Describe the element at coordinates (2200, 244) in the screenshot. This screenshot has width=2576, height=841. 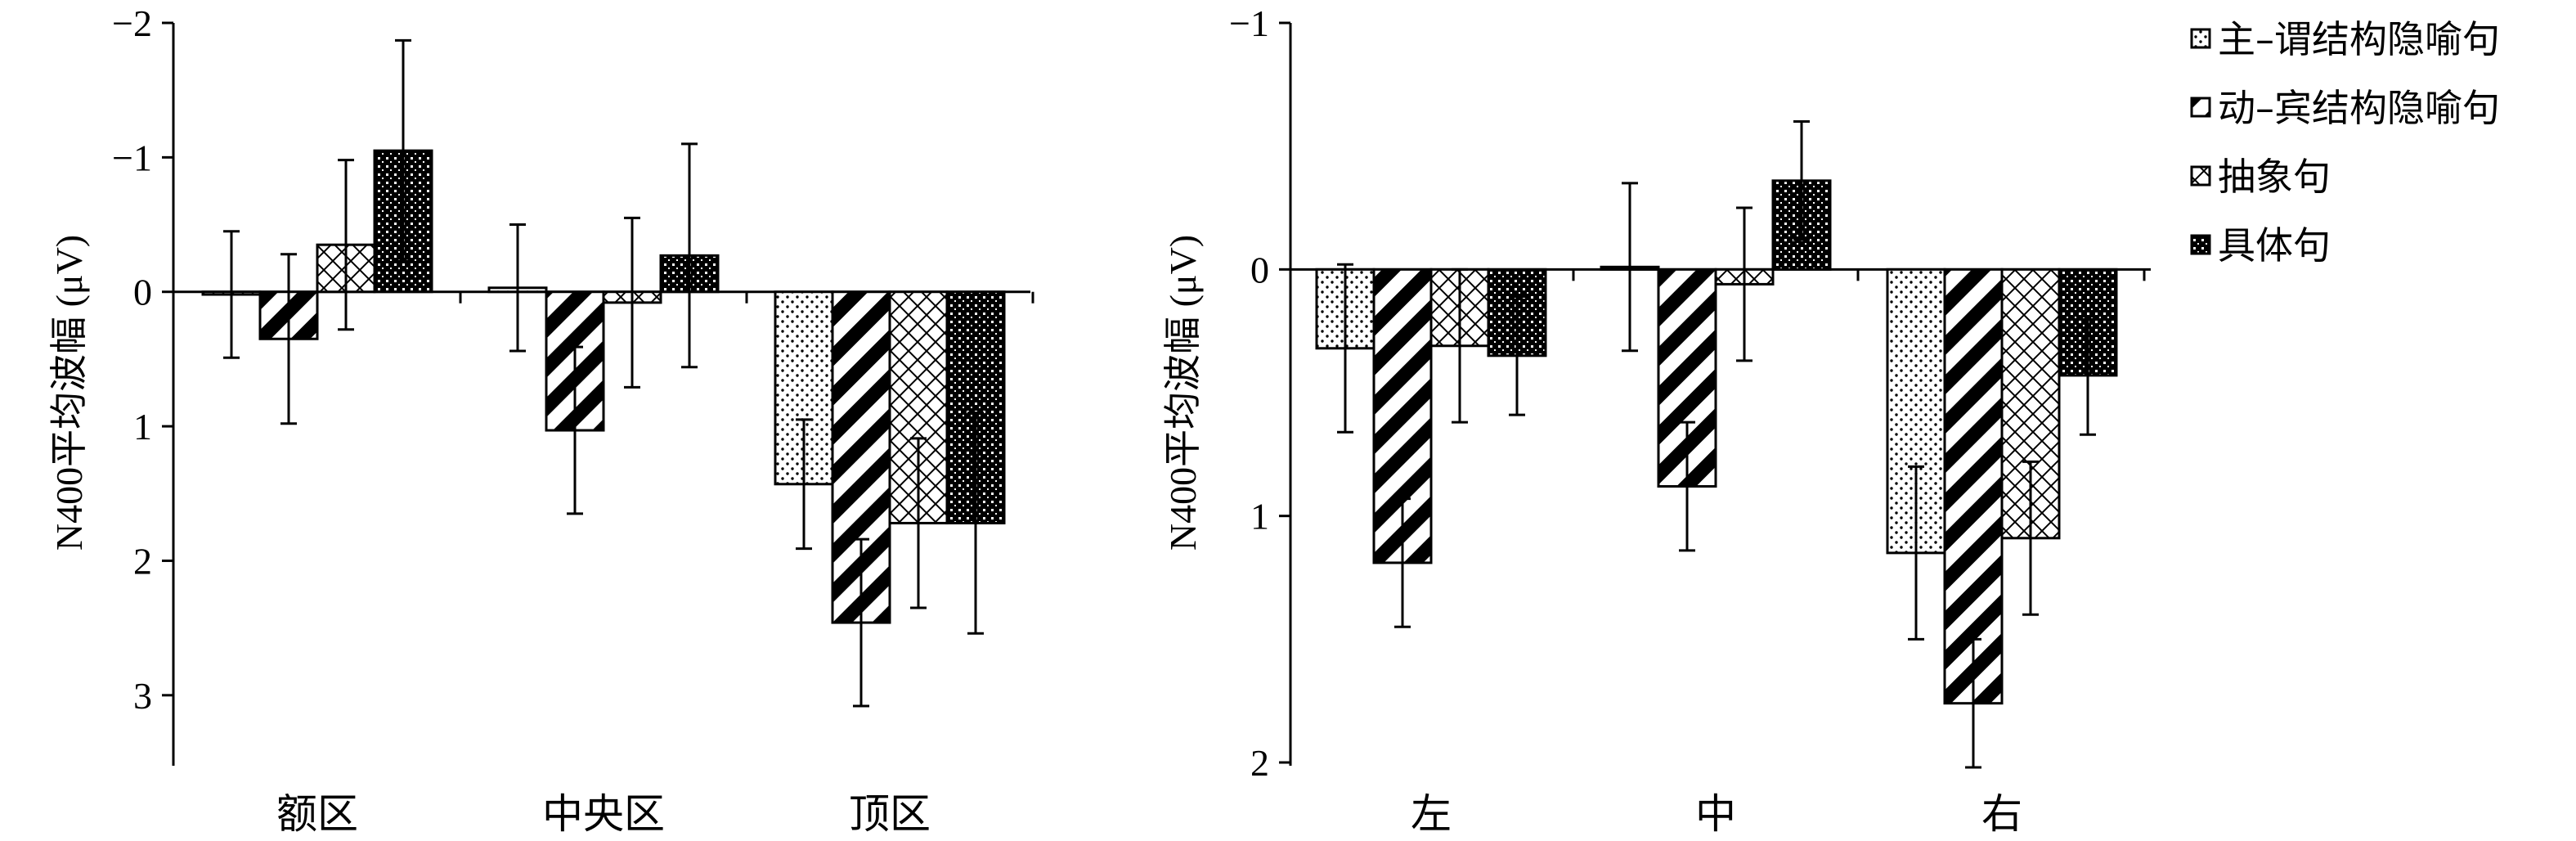
I see `legend-swatch-dark` at that location.